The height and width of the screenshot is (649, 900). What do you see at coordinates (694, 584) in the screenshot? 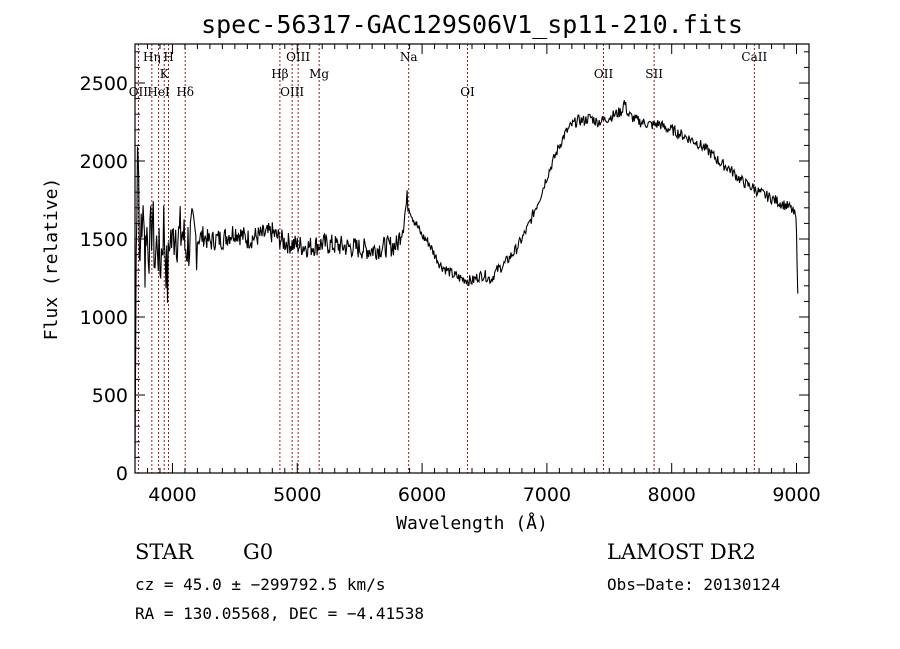
I see `observation-date: Obs−Date: 20130124` at bounding box center [694, 584].